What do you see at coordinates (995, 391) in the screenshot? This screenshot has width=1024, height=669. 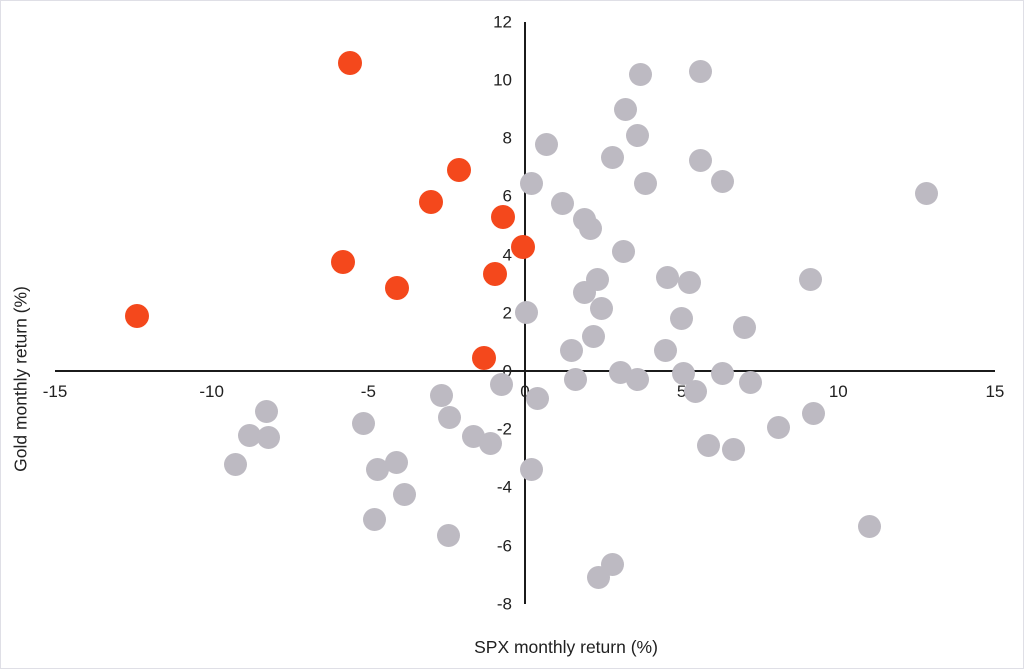 I see `x-tick-label: 15` at bounding box center [995, 391].